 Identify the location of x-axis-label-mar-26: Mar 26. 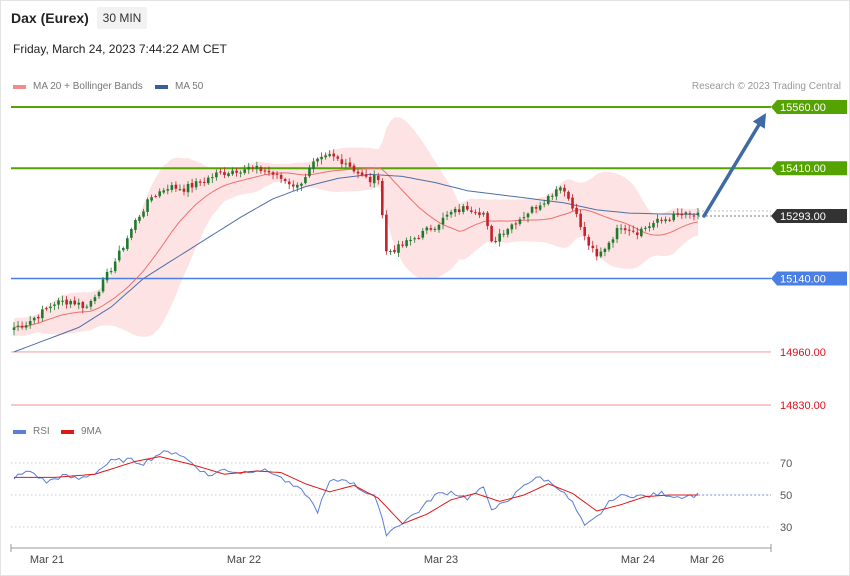
(707, 560).